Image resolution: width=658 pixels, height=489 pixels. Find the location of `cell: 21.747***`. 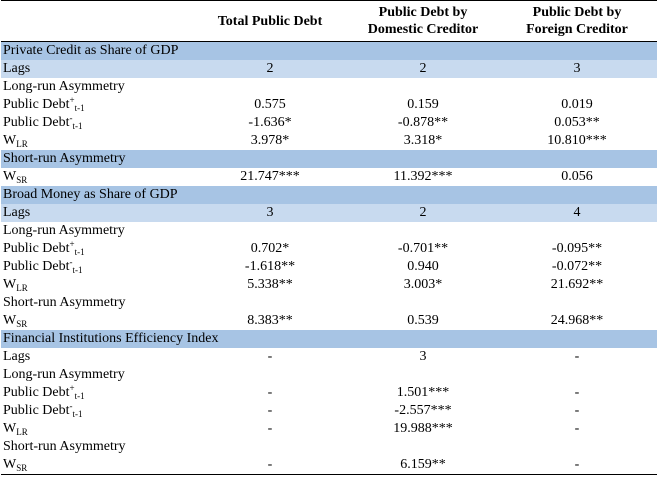

cell: 21.747*** is located at coordinates (270, 176).